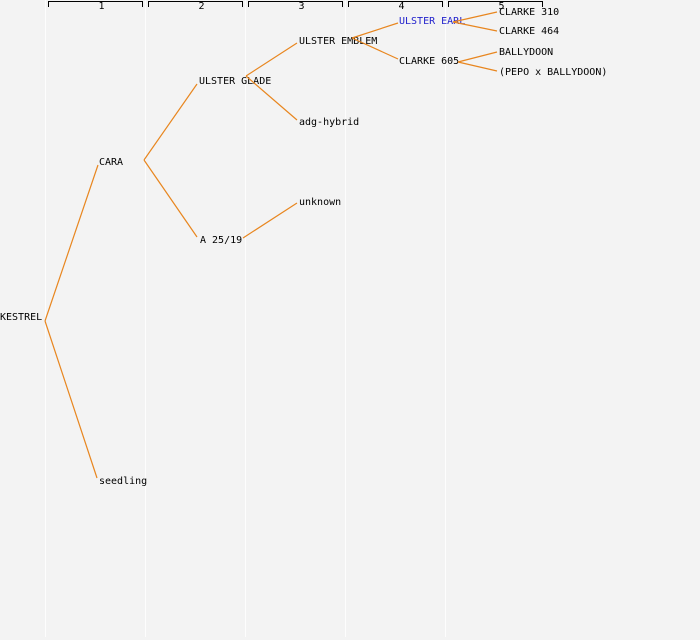  What do you see at coordinates (301, 6) in the screenshot?
I see `generation-label: 3` at bounding box center [301, 6].